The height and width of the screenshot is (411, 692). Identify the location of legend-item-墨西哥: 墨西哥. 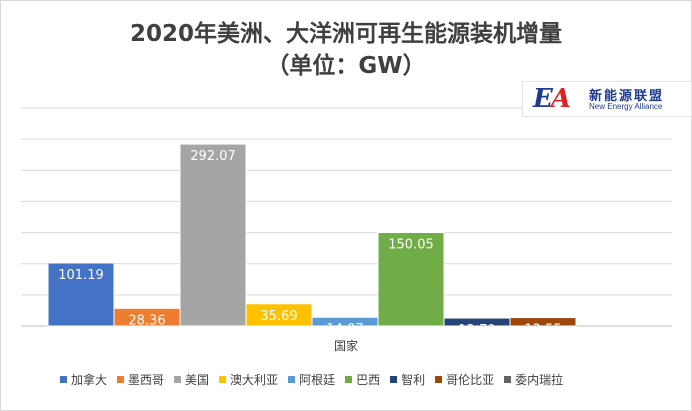
(140, 379).